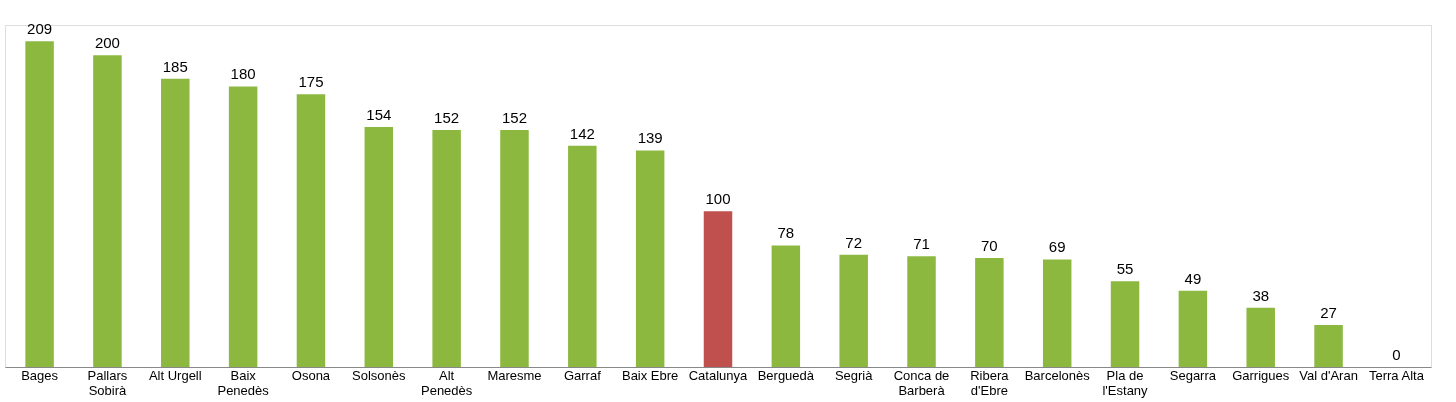  Describe the element at coordinates (379, 114) in the screenshot. I see `data-label: 154` at that location.